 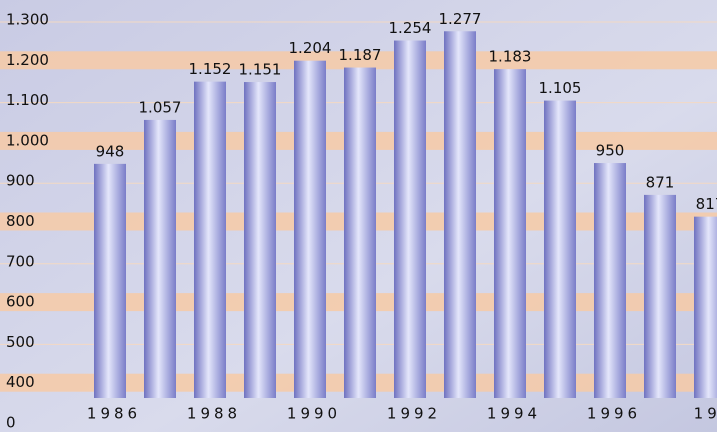 What do you see at coordinates (314, 414) in the screenshot?
I see `x-tick-label: 1990` at bounding box center [314, 414].